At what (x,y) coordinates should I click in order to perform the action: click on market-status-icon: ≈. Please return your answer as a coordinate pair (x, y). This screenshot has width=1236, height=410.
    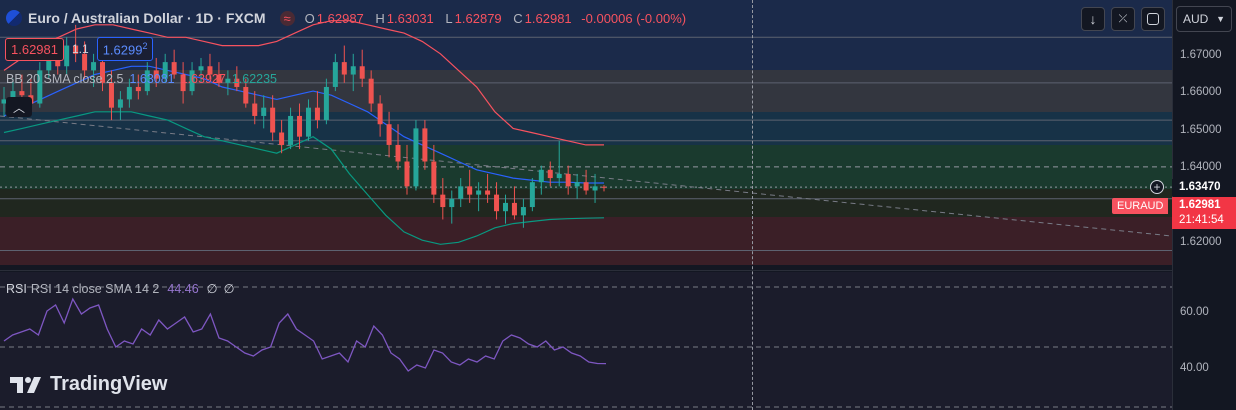
    Looking at the image, I should click on (287, 18).